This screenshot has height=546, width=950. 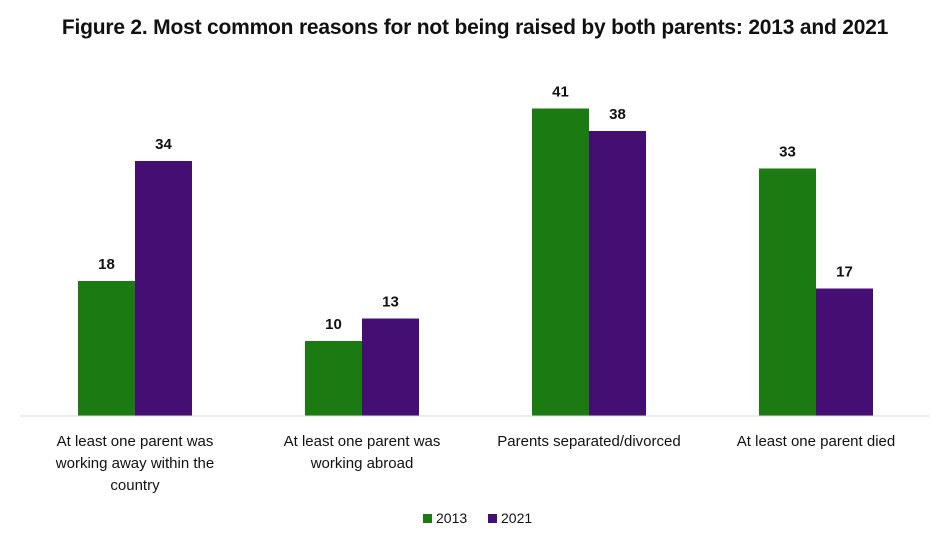 What do you see at coordinates (135, 485) in the screenshot?
I see `category-label-1-line-3: country` at bounding box center [135, 485].